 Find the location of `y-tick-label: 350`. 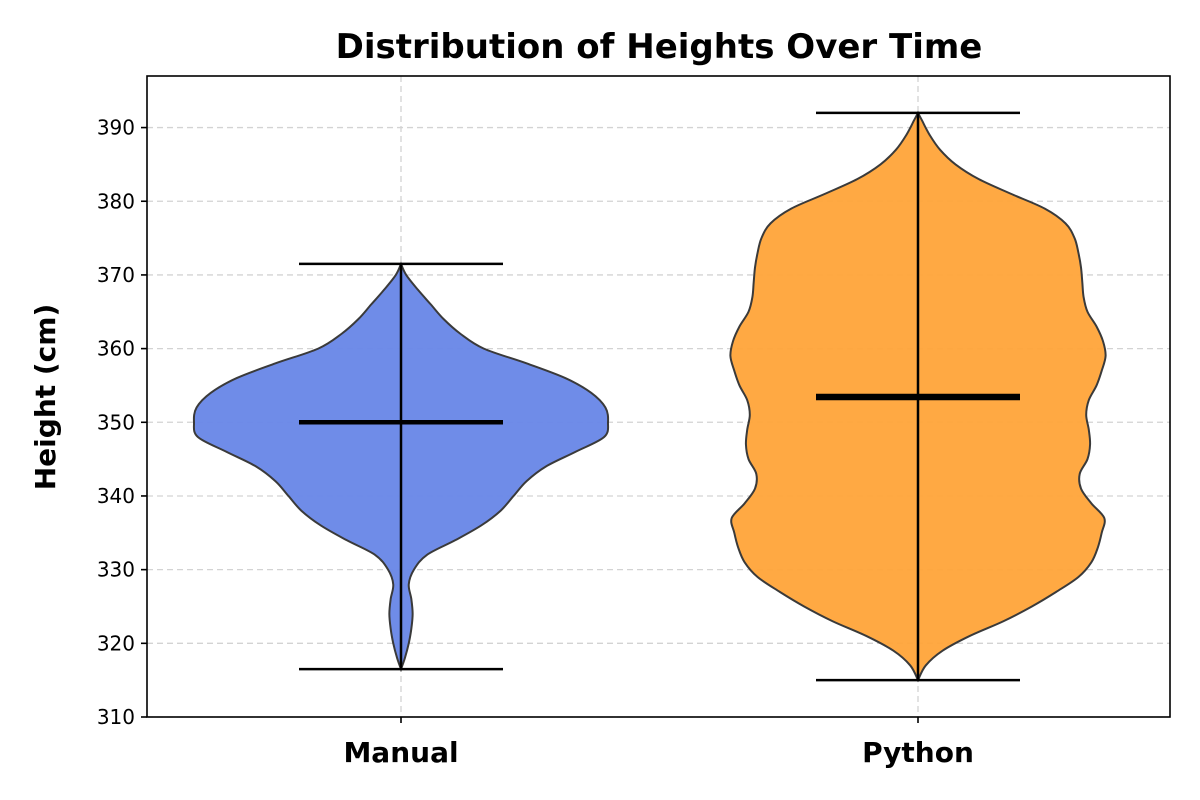

y-tick-label: 350 is located at coordinates (116, 422).